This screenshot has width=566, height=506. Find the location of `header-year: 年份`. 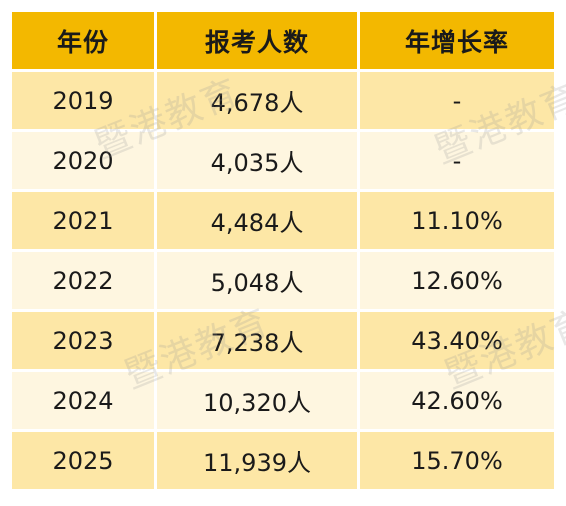

header-year: 年份 is located at coordinates (83, 40).